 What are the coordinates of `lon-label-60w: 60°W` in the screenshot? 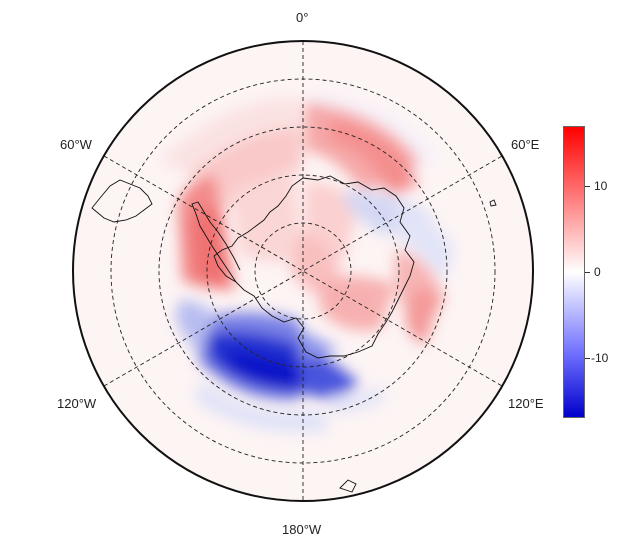 It's located at (76, 144).